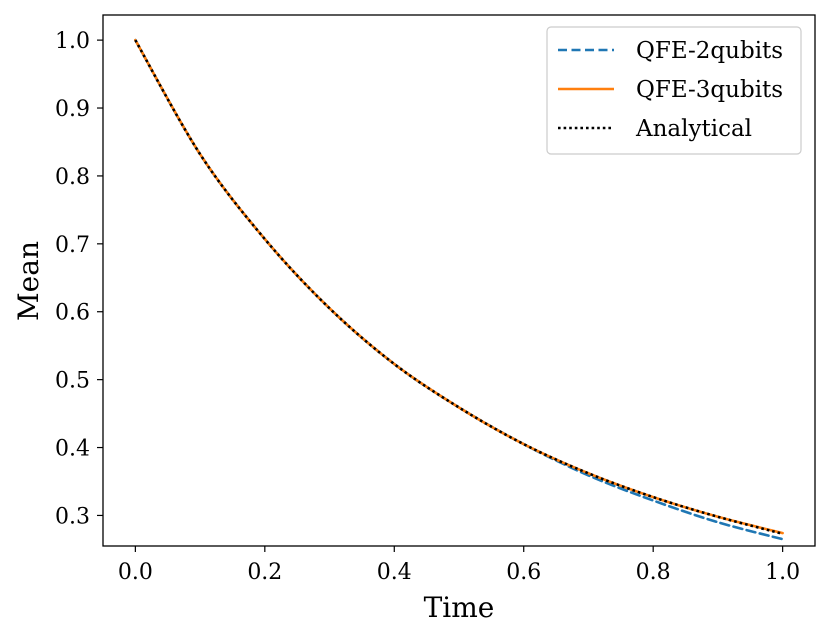 This screenshot has width=830, height=639. I want to click on x-tick-label: 0.0, so click(135, 572).